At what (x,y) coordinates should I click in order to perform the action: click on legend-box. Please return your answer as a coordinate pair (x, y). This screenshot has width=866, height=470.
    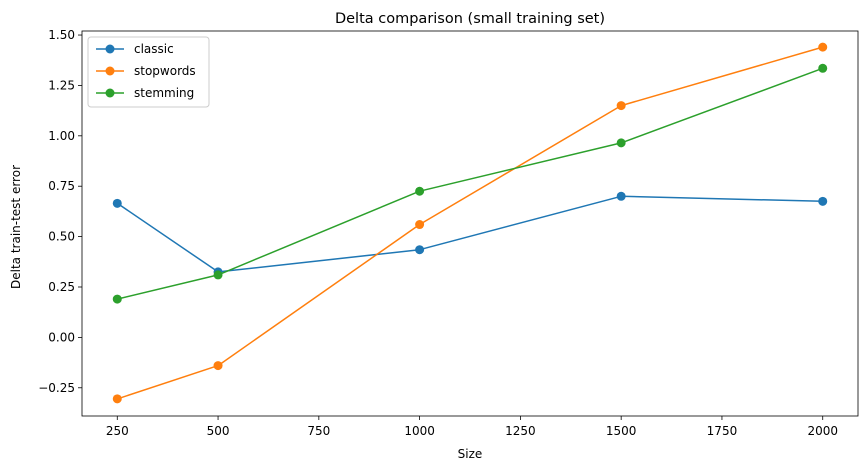
    Looking at the image, I should click on (148, 72).